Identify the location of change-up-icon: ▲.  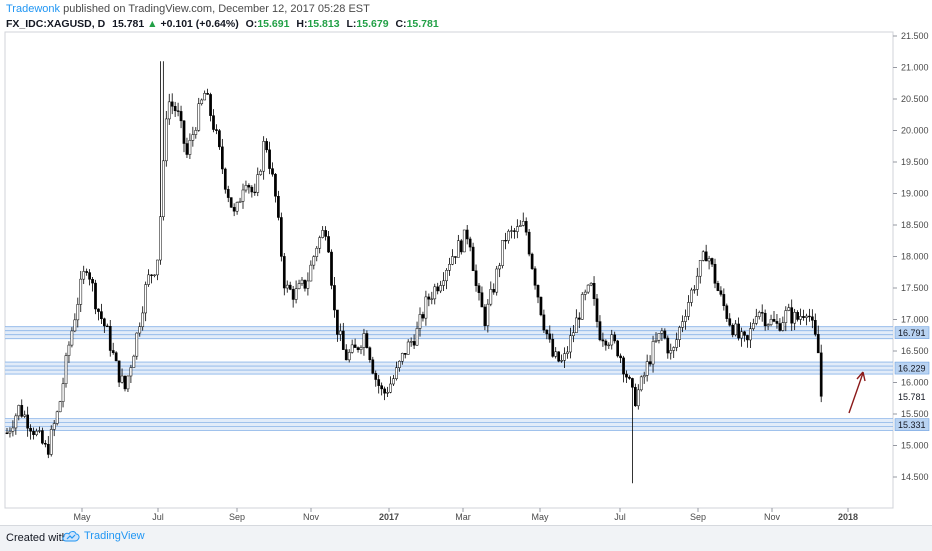
(152, 24).